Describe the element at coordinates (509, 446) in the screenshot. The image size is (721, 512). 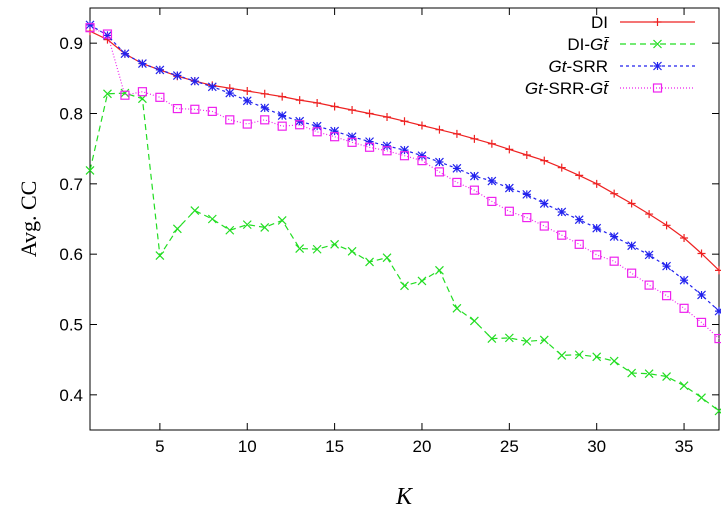
I see `x-tick-label: 25` at that location.